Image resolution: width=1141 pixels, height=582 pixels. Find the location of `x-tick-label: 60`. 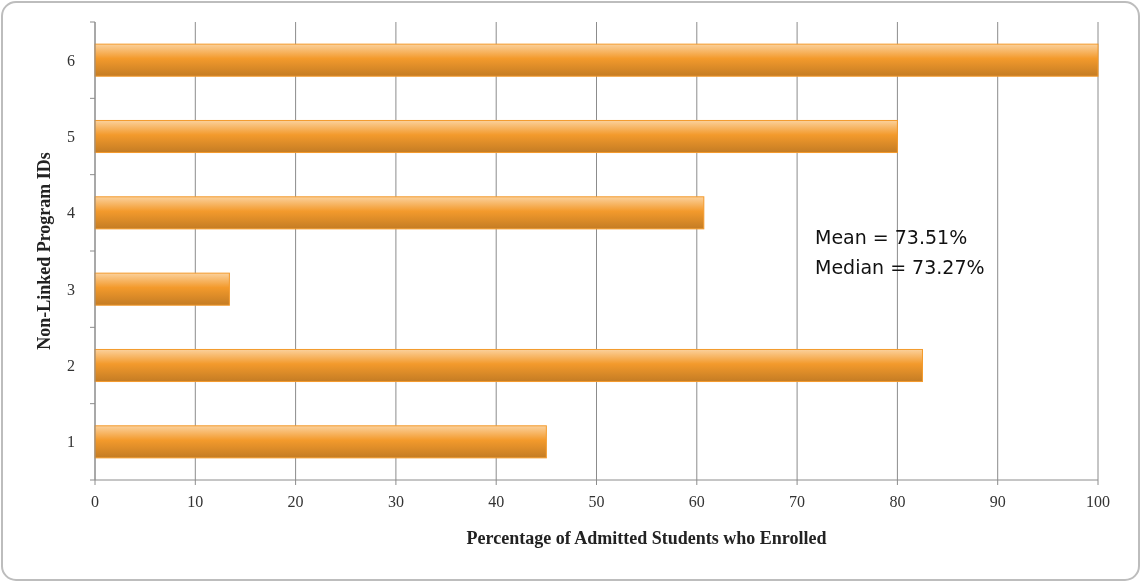

x-tick-label: 60 is located at coordinates (696, 501).